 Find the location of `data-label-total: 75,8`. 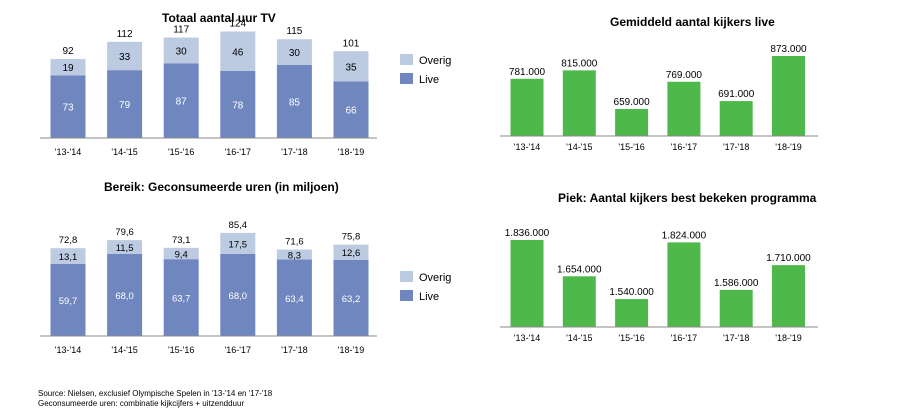

data-label-total: 75,8 is located at coordinates (351, 237).